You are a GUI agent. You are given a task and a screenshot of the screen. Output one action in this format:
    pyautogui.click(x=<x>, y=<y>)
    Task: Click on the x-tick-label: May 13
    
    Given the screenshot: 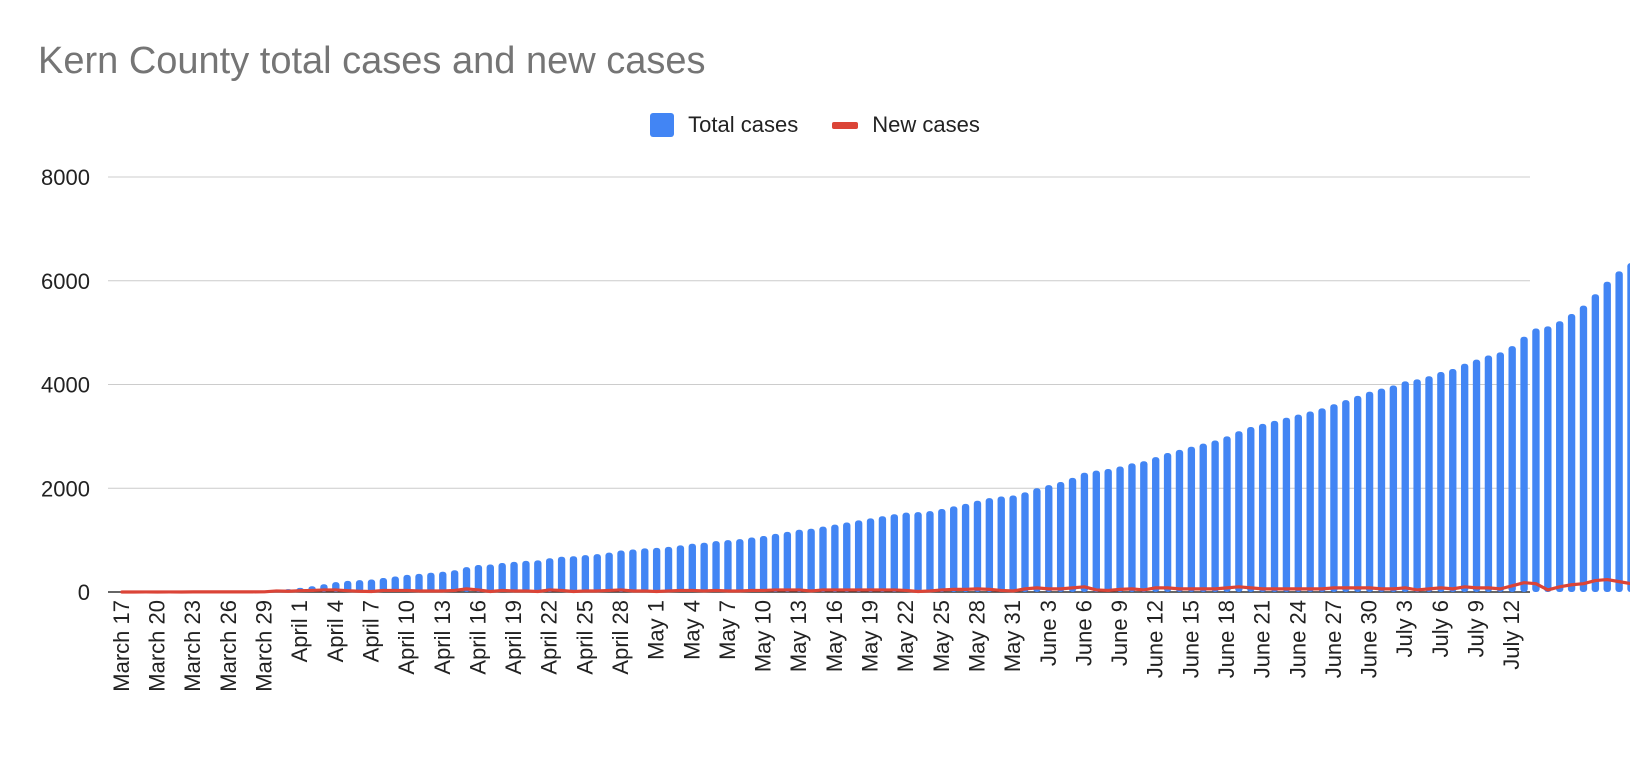 What is the action you would take?
    pyautogui.click(x=798, y=636)
    